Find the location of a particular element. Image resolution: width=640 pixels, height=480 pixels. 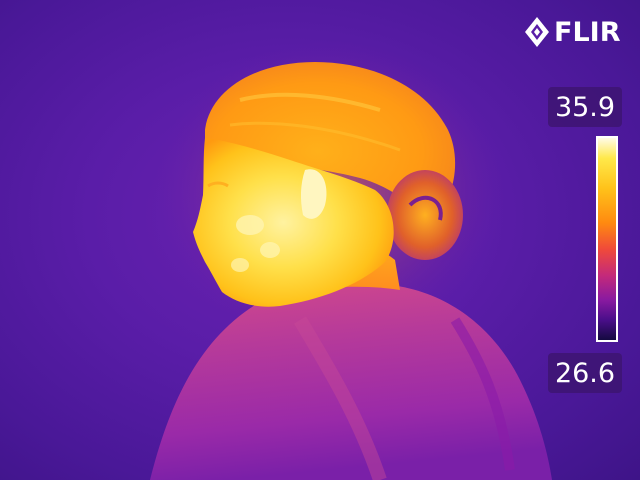

flir-logo: FLIR is located at coordinates (572, 32).